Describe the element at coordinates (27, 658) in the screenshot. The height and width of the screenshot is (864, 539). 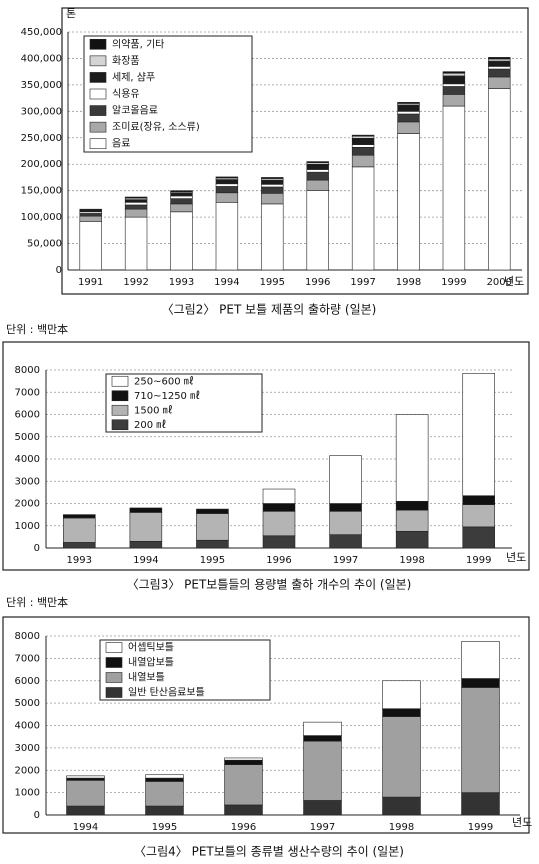
I see `y-tick-label: 7000` at that location.